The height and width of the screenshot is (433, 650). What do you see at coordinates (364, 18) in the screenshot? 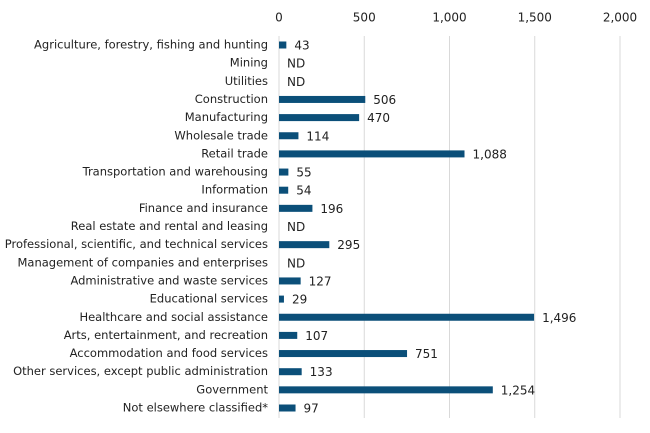
I see `x-tick-label: 500` at bounding box center [364, 18].